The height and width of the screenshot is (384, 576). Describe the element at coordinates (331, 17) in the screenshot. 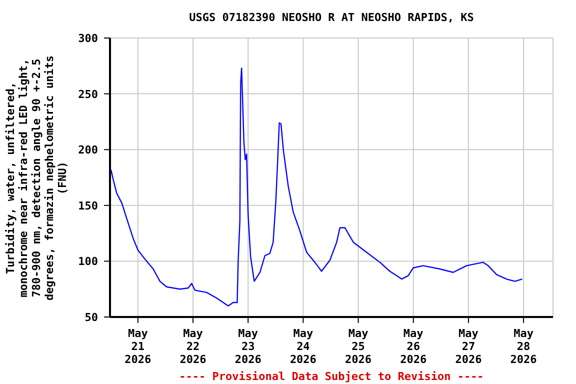

I see `chart-title: USGS 07182390 NEOSHO R AT NEOSHO RAPIDS, KS` at that location.